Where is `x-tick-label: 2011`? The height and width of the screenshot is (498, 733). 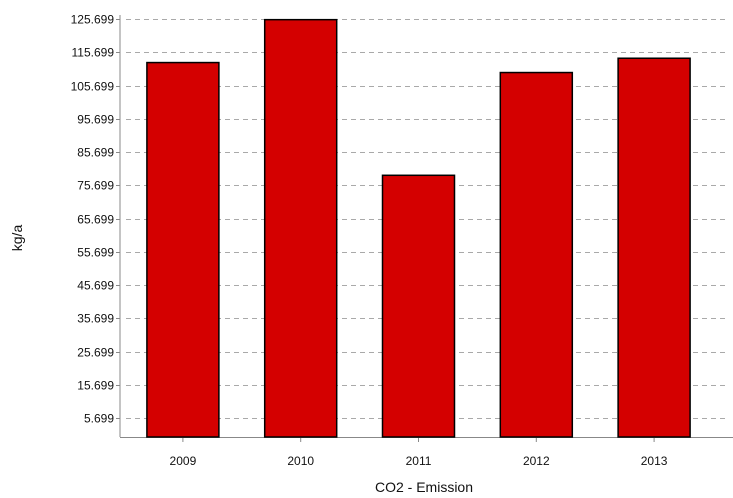 x-tick-label: 2011 is located at coordinates (419, 461).